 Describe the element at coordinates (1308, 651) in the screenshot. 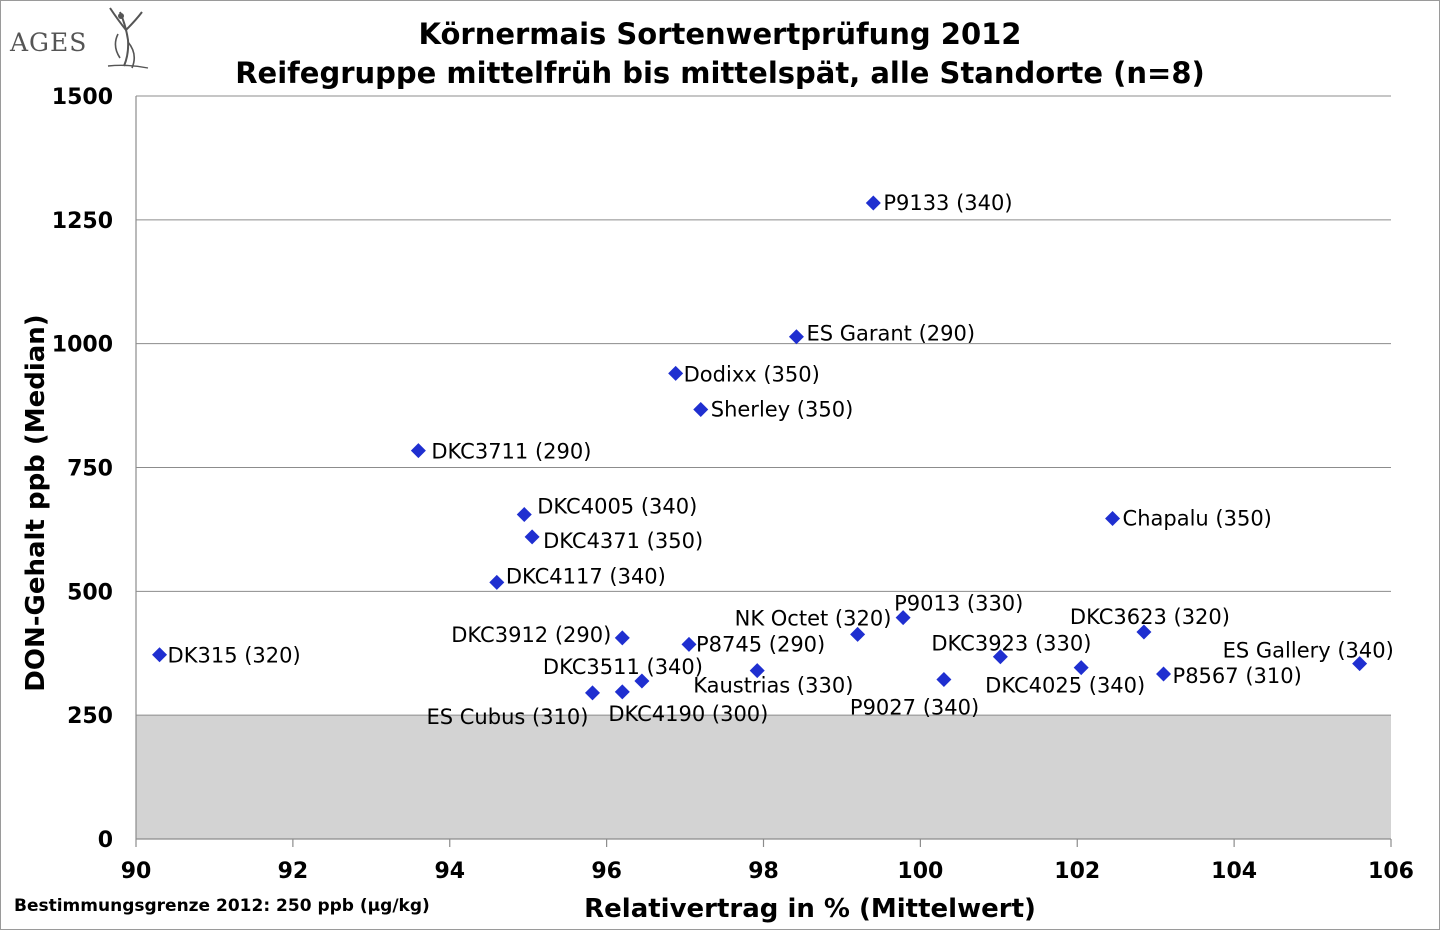

I see `data-label: ES Gallery (340)` at that location.